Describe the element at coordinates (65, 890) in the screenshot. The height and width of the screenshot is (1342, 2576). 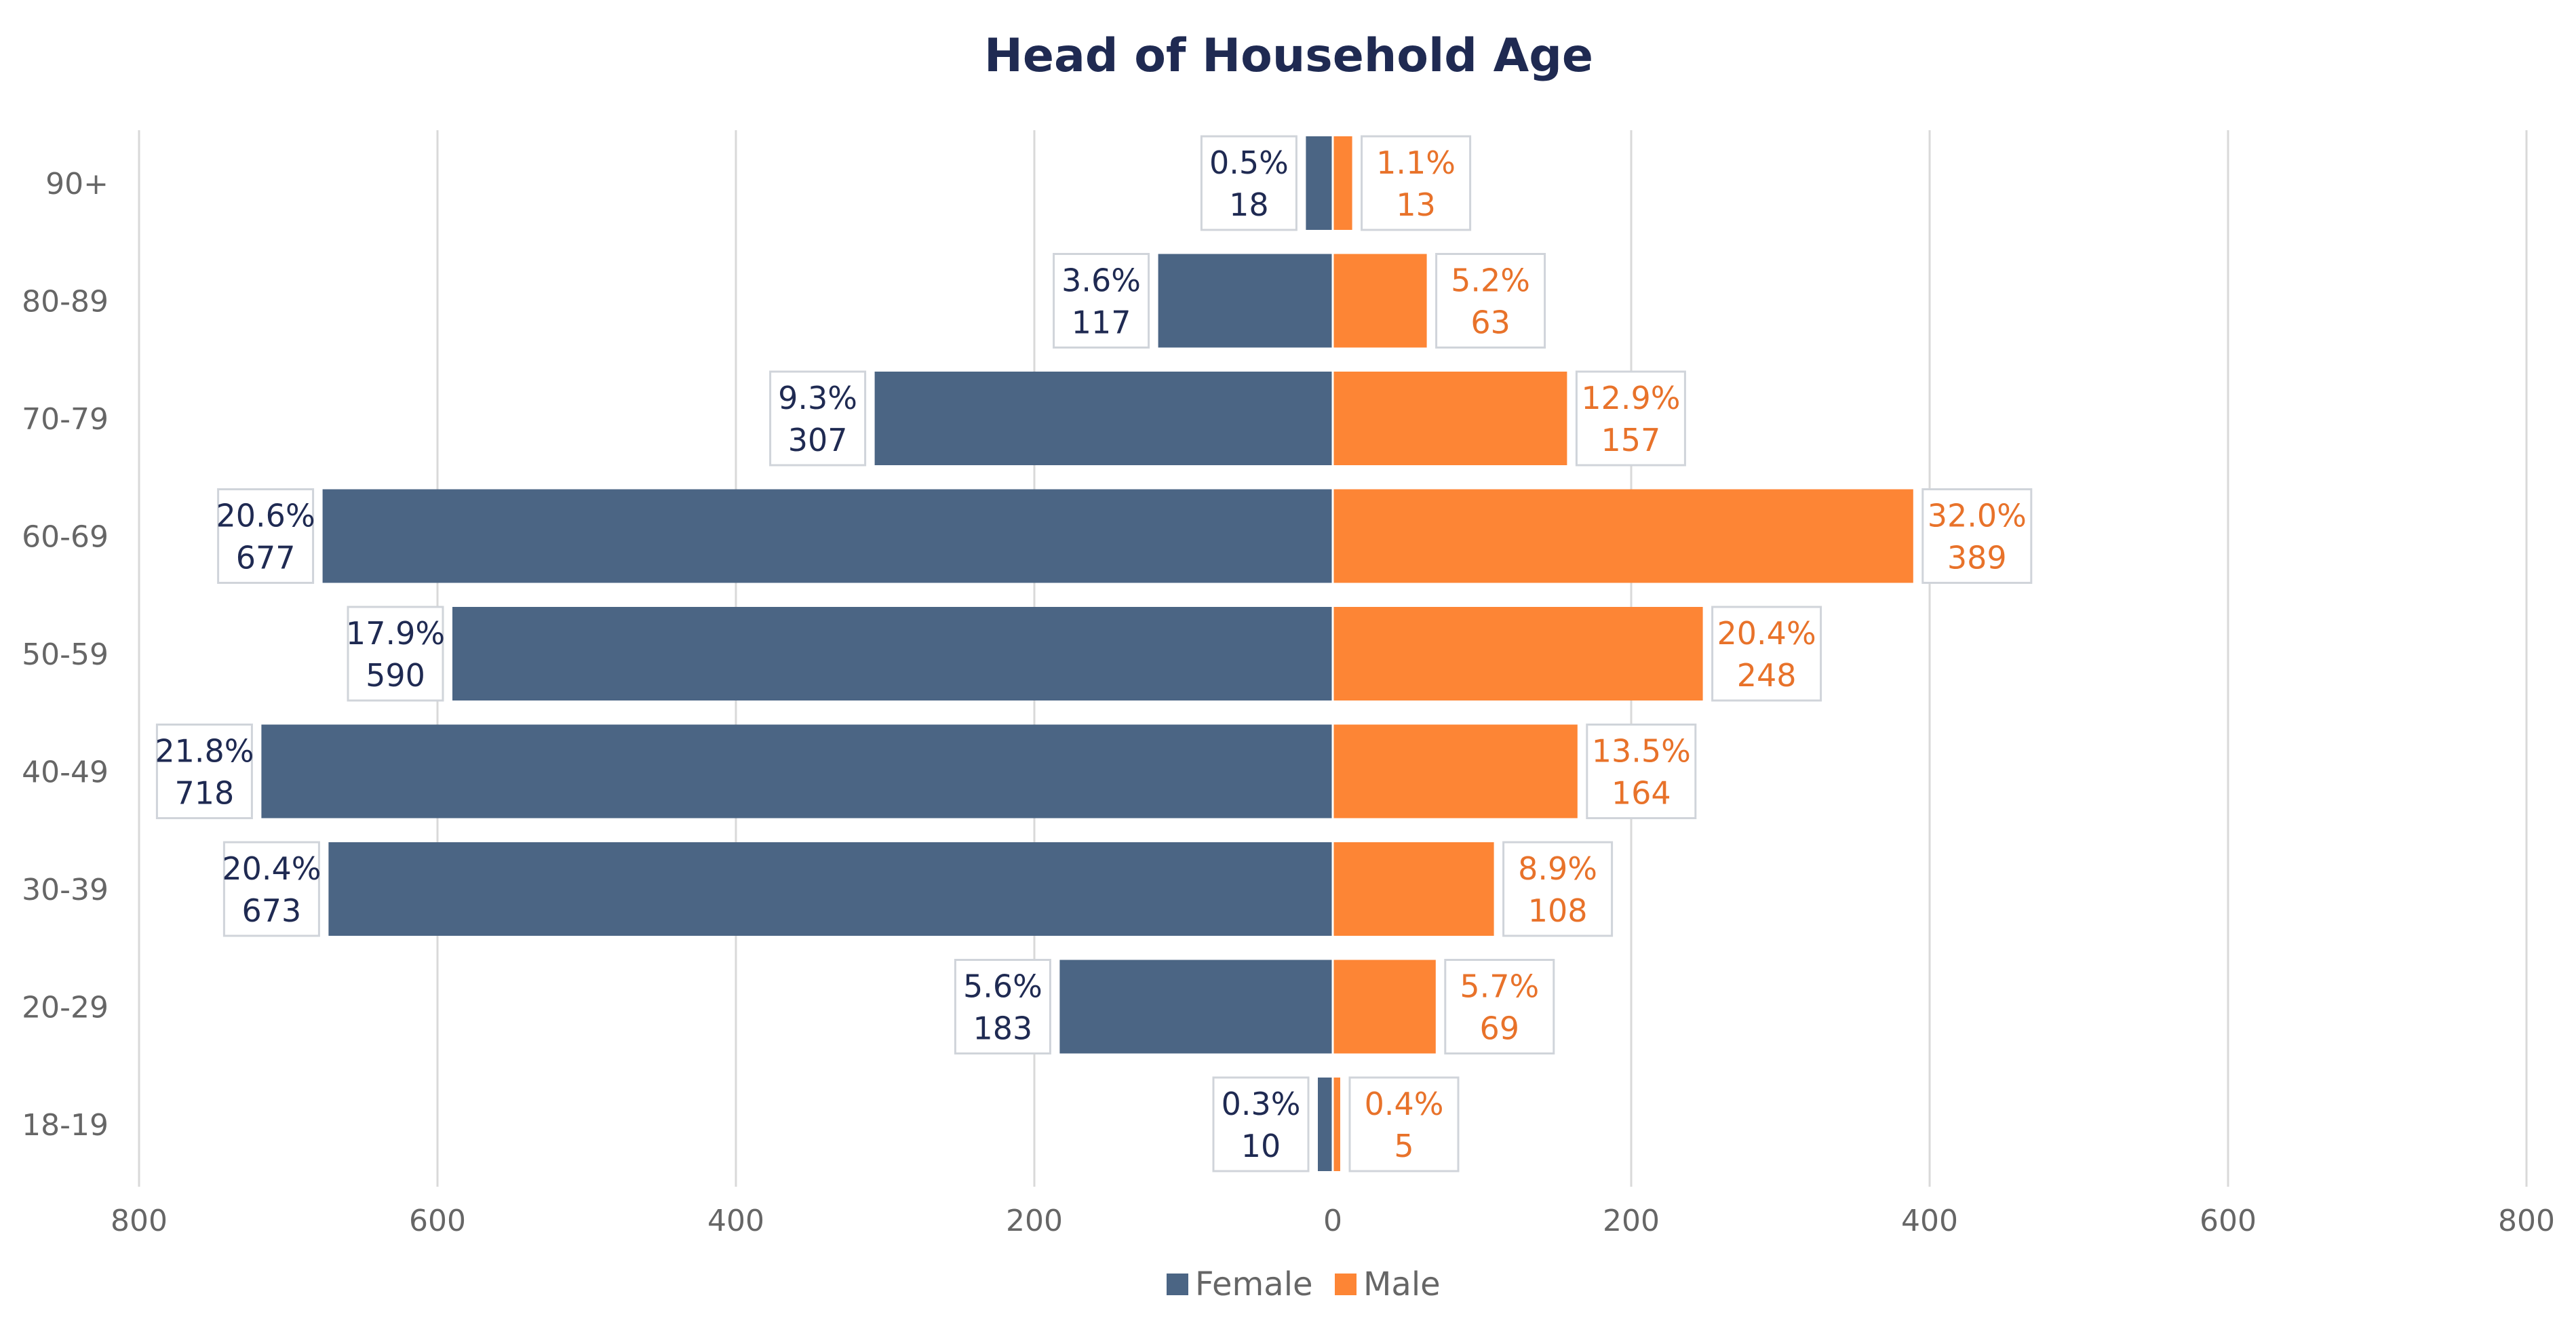
I see `category-label: 30-39` at that location.